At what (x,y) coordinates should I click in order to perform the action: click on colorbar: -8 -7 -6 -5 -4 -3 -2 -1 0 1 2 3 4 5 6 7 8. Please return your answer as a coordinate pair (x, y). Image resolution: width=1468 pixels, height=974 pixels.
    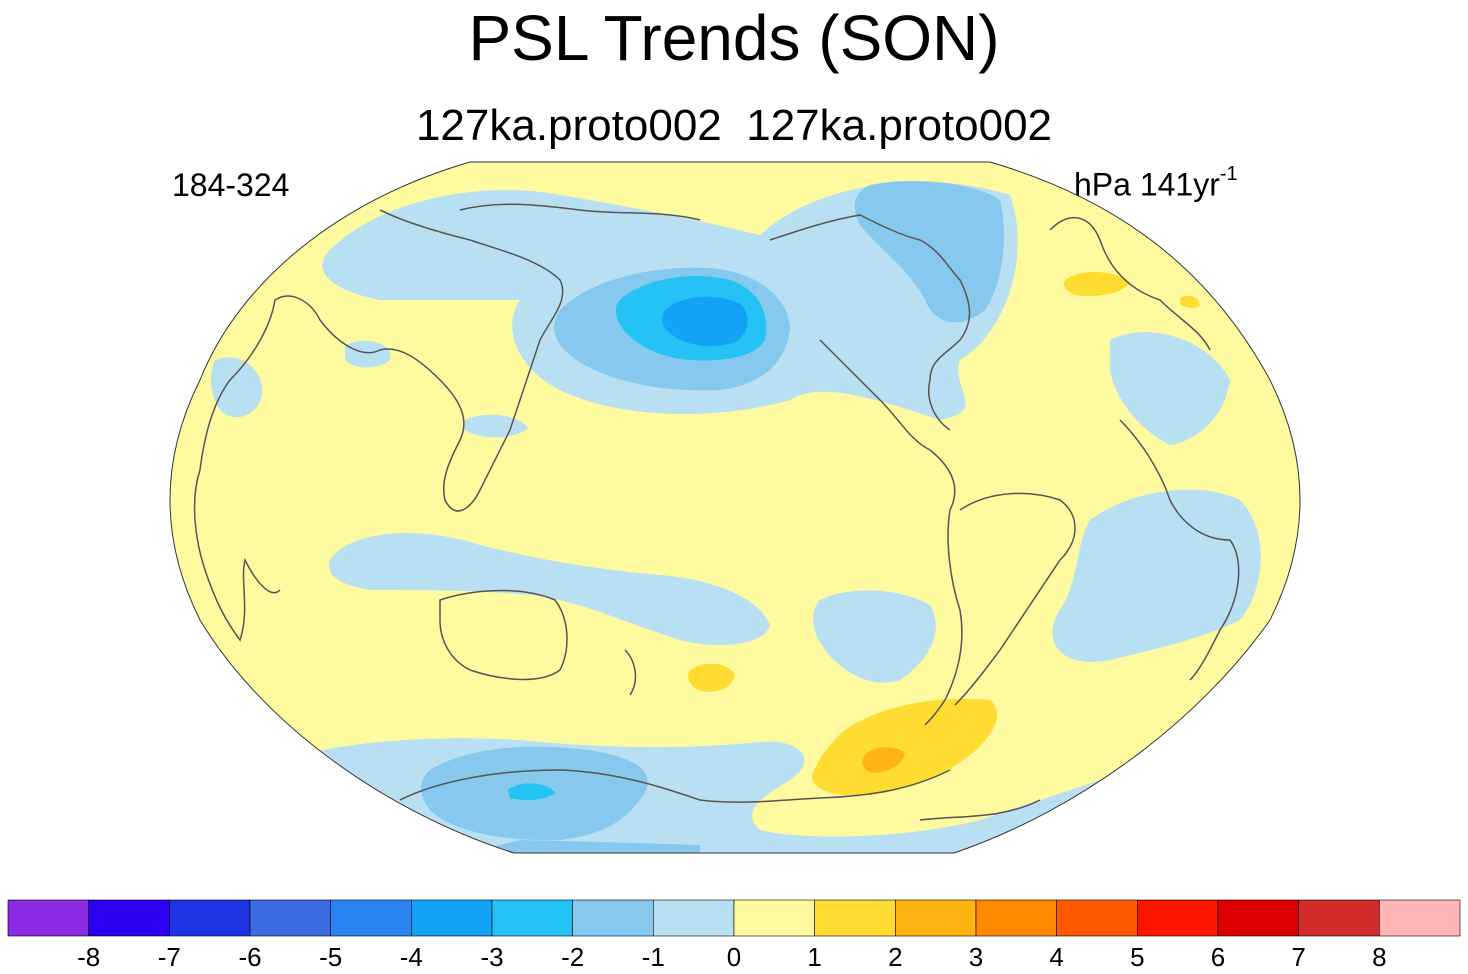
    Looking at the image, I should click on (734, 935).